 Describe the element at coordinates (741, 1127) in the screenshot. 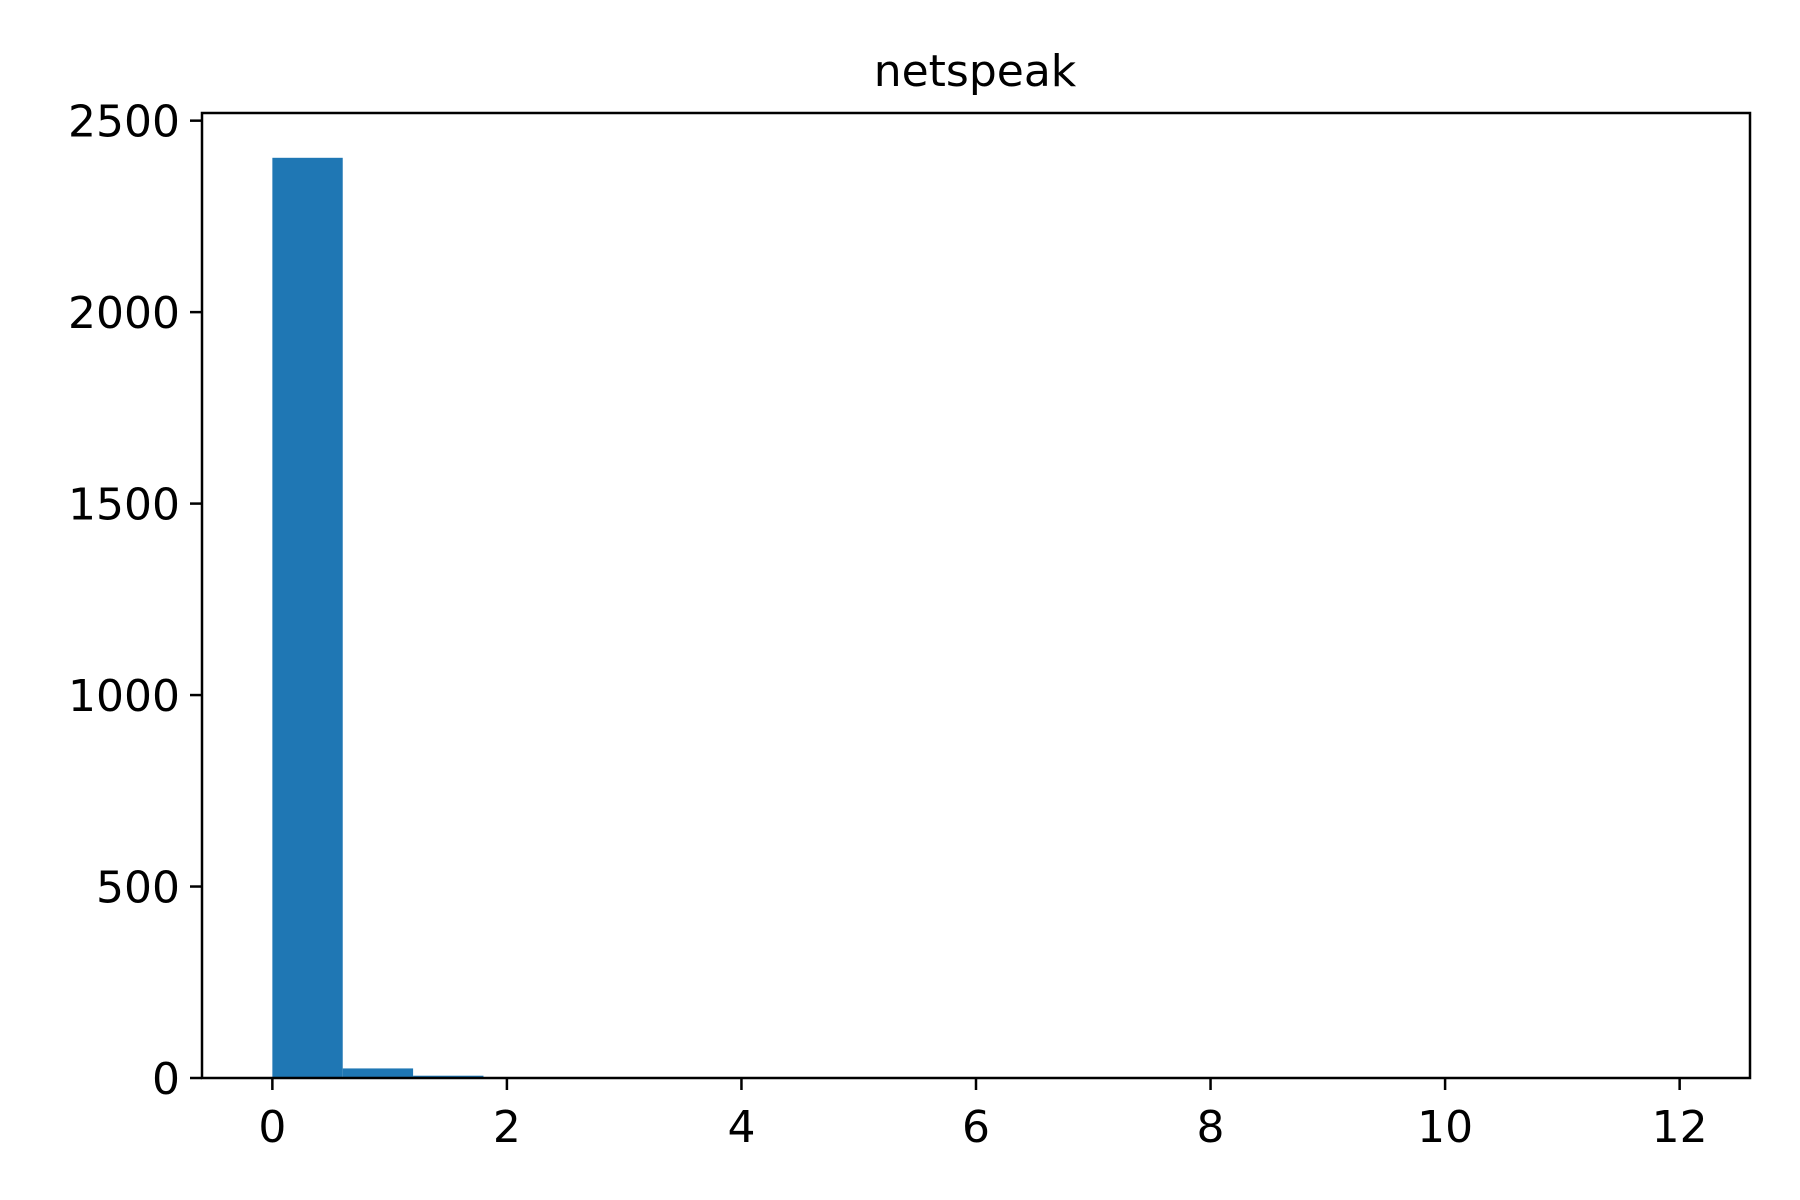

I see `x-tick-label: 4` at that location.